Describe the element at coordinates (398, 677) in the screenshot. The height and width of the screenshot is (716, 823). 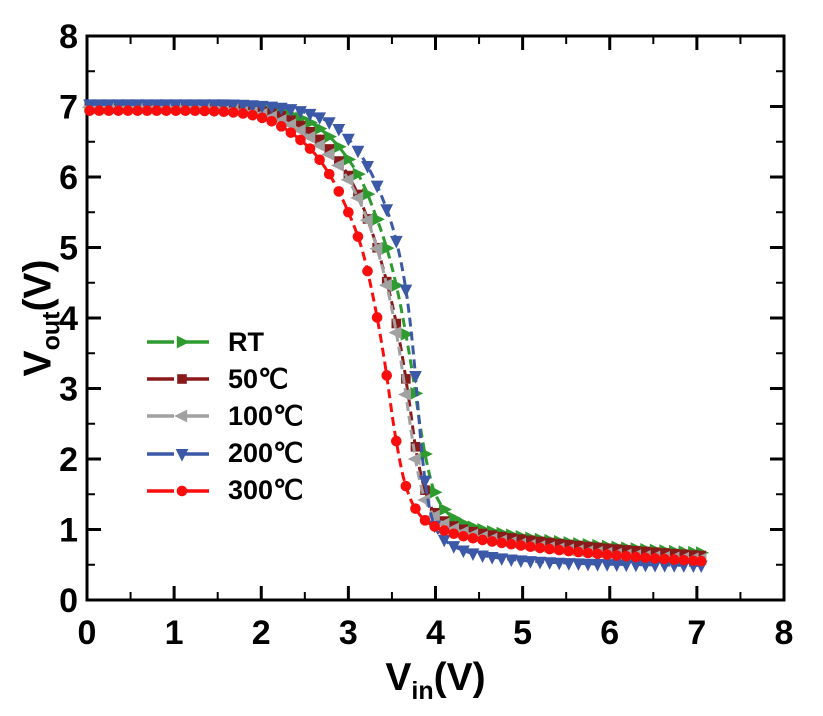
I see `x-axis-label-base: V` at that location.